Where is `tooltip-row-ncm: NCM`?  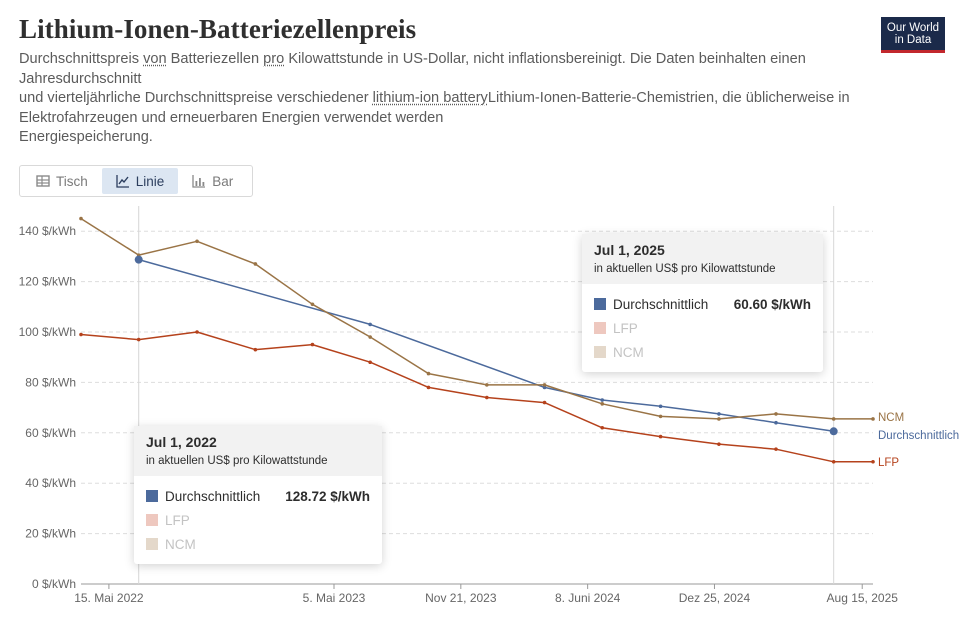
tooltip-row-ncm: NCM is located at coordinates (702, 352).